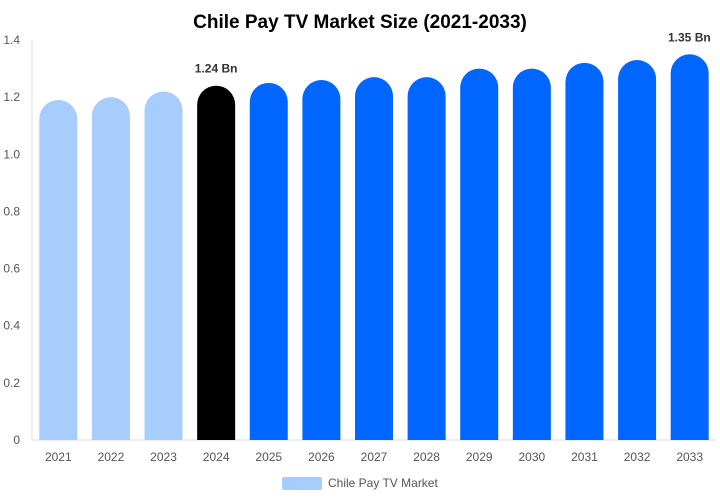  What do you see at coordinates (374, 259) in the screenshot?
I see `bar-2027` at bounding box center [374, 259].